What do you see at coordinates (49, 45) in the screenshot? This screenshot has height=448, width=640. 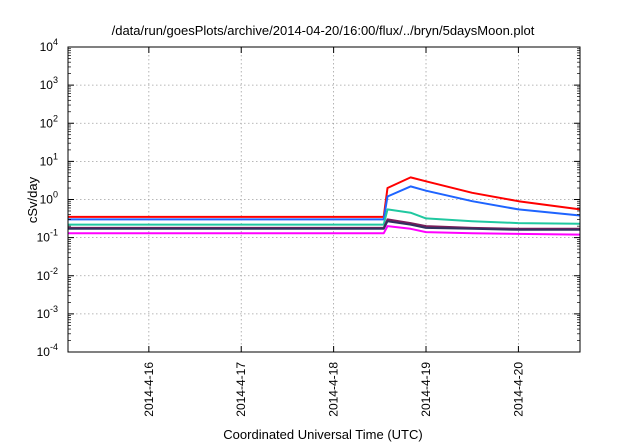 I see `y-tick-label: 10⁴` at bounding box center [49, 45].